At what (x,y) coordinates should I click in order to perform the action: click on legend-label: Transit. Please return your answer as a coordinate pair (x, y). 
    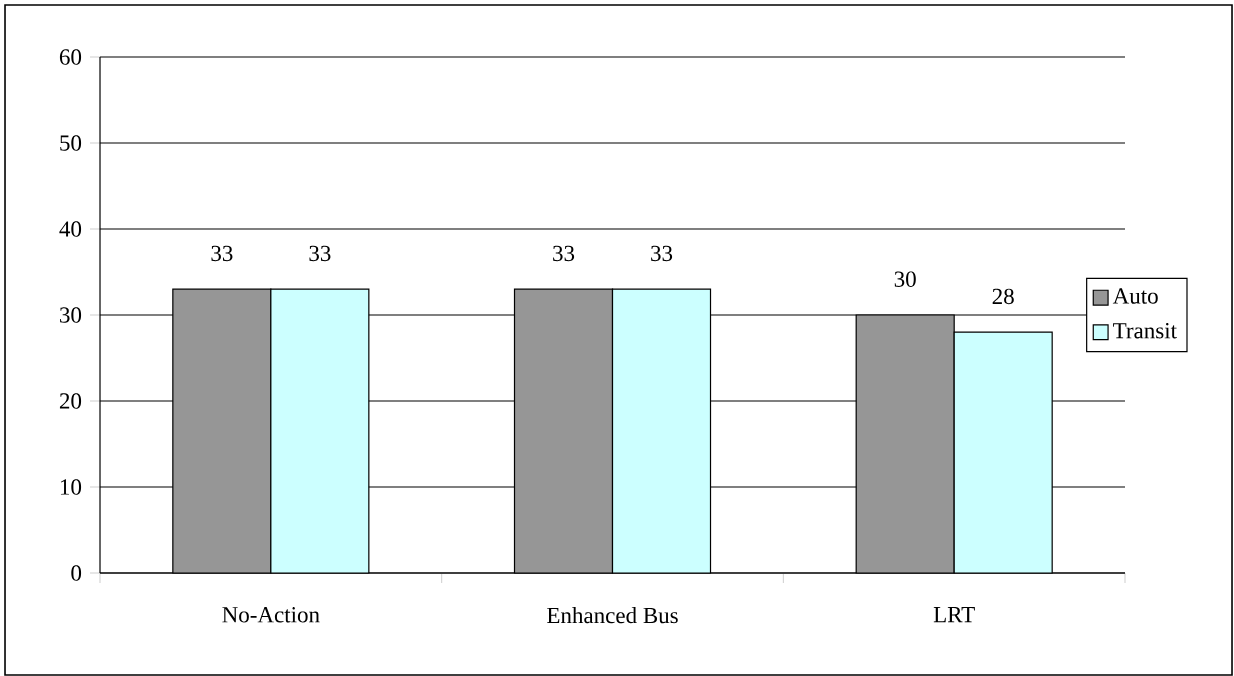
    Looking at the image, I should click on (1145, 331).